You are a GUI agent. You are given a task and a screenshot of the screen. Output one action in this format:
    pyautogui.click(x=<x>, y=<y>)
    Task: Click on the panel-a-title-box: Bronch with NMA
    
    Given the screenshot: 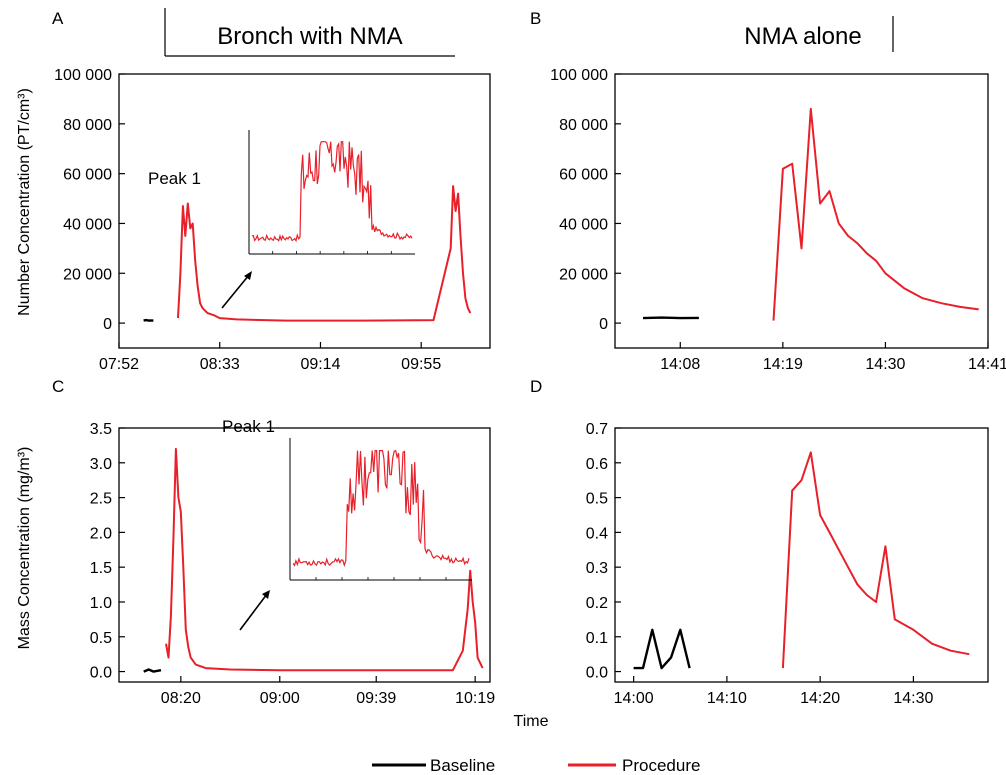 What is the action you would take?
    pyautogui.click(x=309, y=32)
    